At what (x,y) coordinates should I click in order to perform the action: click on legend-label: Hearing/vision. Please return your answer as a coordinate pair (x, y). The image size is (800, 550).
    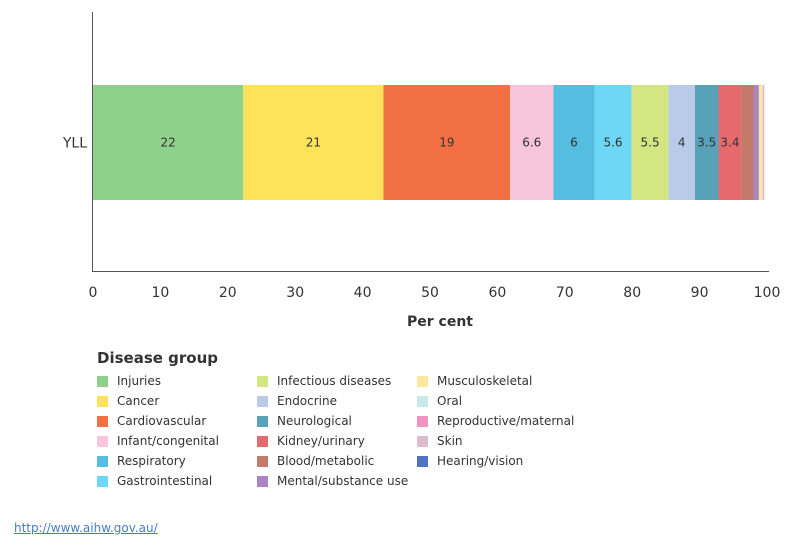
    Looking at the image, I should click on (480, 461).